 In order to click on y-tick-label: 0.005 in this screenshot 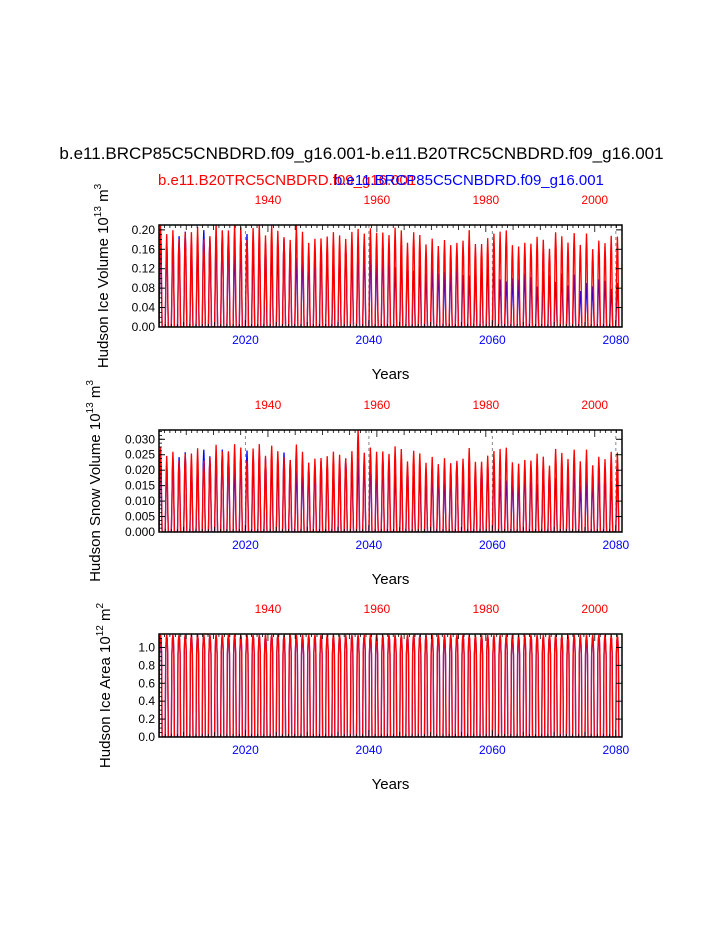, I will do `click(140, 517)`.